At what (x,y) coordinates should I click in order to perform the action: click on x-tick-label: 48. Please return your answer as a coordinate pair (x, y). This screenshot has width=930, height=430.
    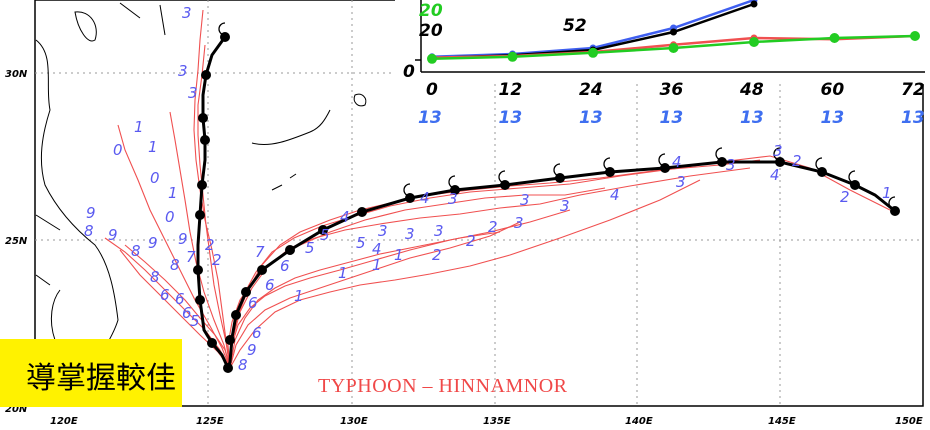
    Looking at the image, I should click on (752, 90).